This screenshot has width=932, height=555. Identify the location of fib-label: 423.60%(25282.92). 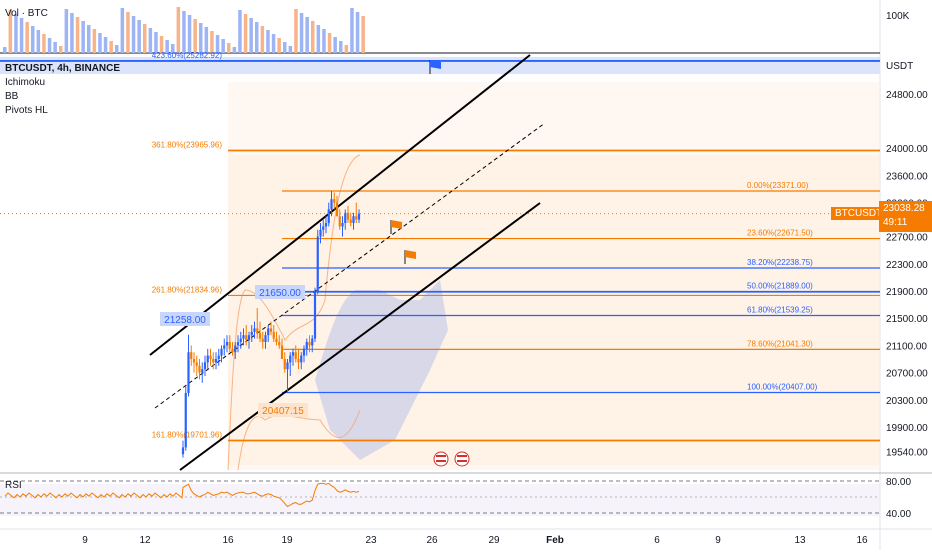
(187, 55).